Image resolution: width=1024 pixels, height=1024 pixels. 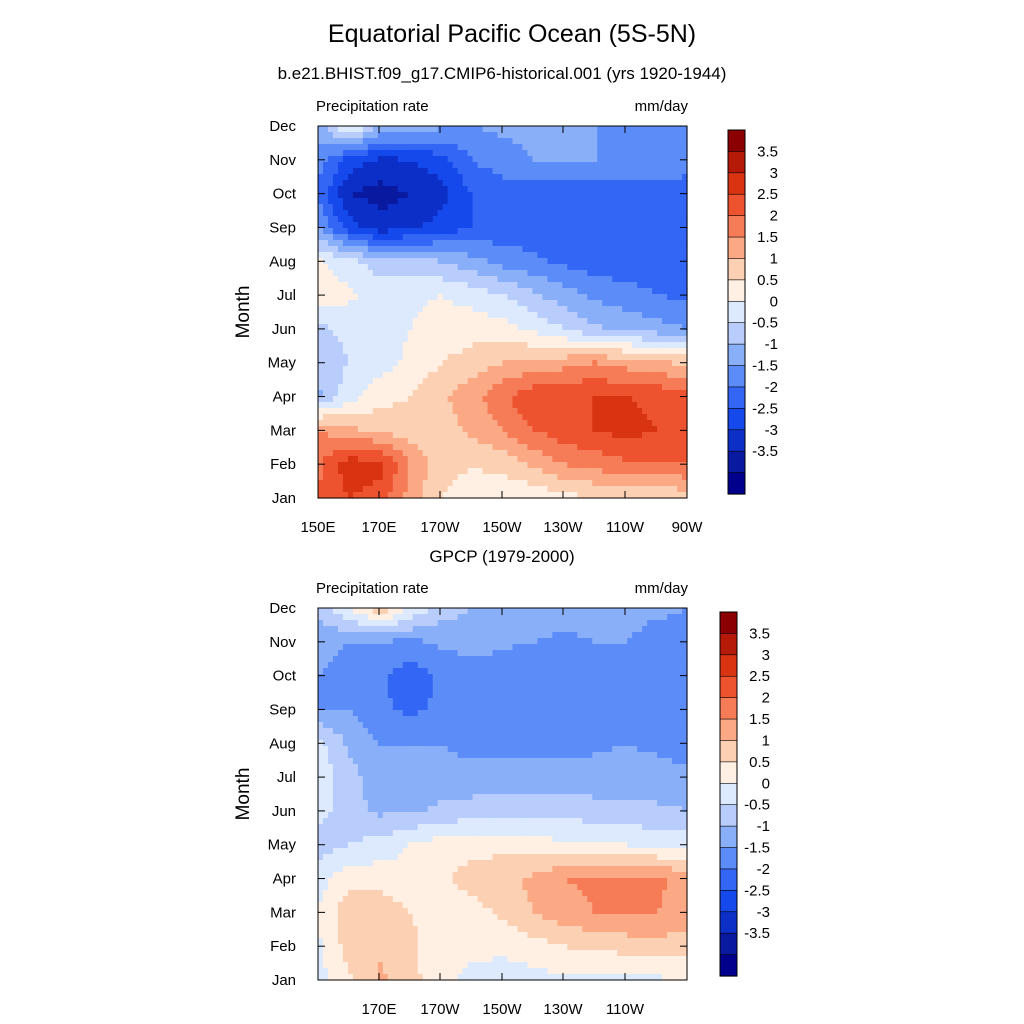 What do you see at coordinates (284, 498) in the screenshot?
I see `y-tick-label: Jan` at bounding box center [284, 498].